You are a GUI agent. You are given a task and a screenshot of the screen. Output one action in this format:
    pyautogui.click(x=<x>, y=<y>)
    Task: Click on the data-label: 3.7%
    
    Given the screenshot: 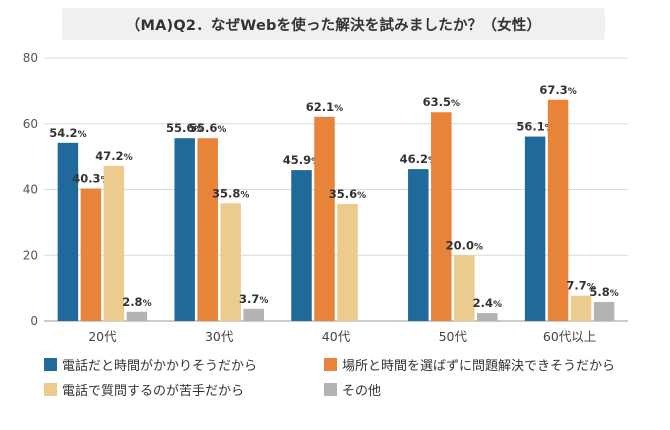 What is the action you would take?
    pyautogui.click(x=253, y=299)
    